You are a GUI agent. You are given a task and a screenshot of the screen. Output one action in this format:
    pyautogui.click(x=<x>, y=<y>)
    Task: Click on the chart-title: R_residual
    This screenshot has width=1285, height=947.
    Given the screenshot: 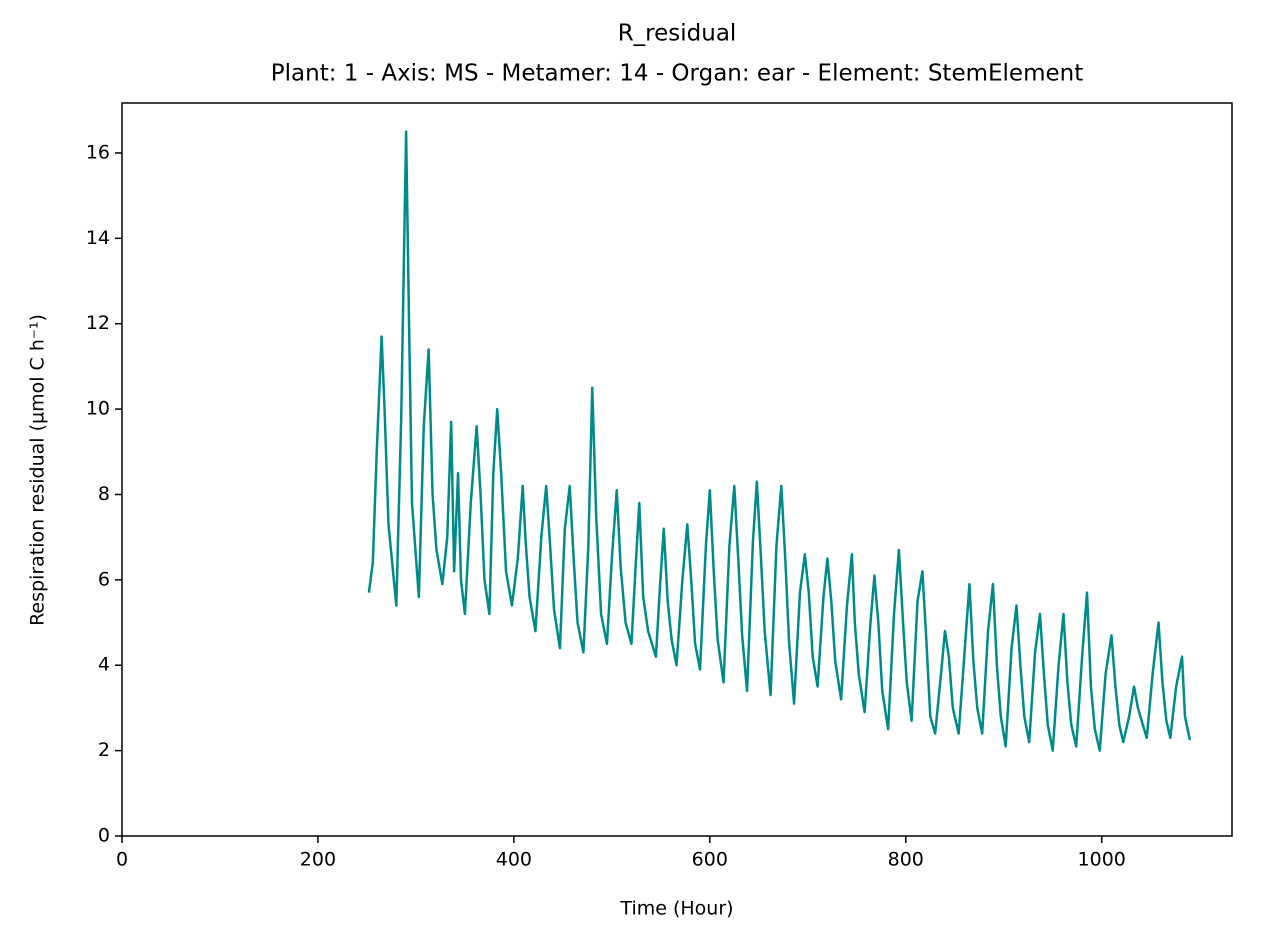 What is the action you would take?
    pyautogui.click(x=677, y=34)
    